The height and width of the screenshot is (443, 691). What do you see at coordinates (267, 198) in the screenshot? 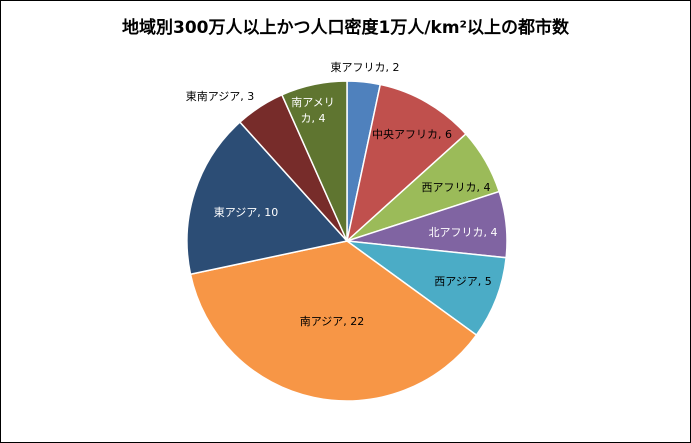
I see `pie-slice-東アジア` at bounding box center [267, 198].